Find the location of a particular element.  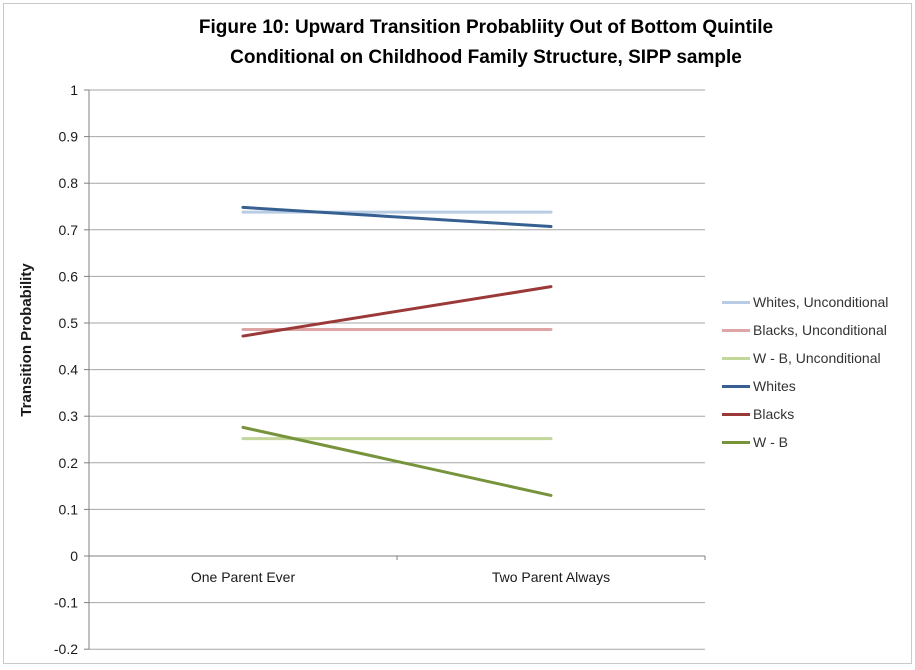

series-line-w-b is located at coordinates (397, 461).